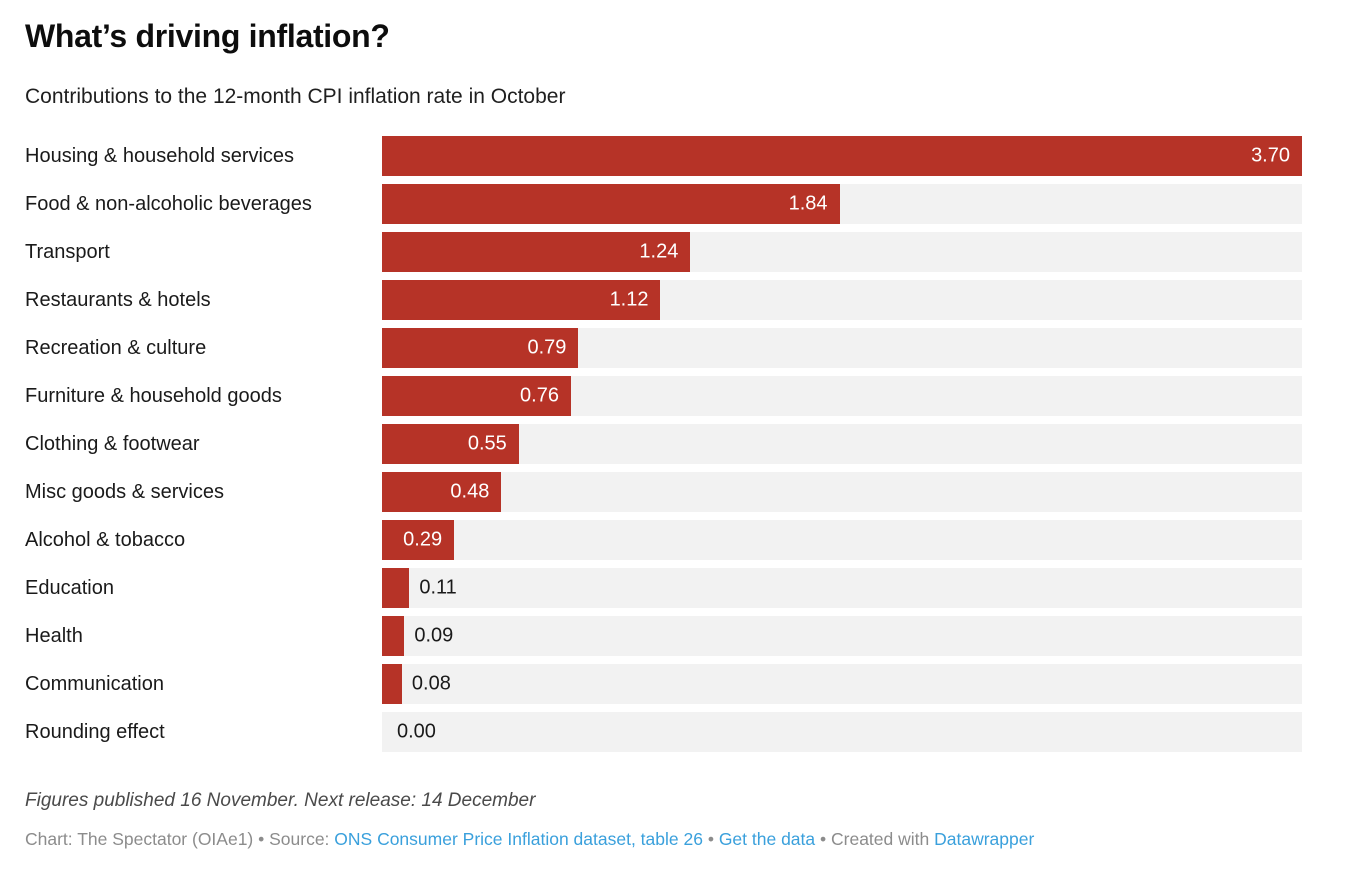  Describe the element at coordinates (54, 635) in the screenshot. I see `category-label: Health` at that location.